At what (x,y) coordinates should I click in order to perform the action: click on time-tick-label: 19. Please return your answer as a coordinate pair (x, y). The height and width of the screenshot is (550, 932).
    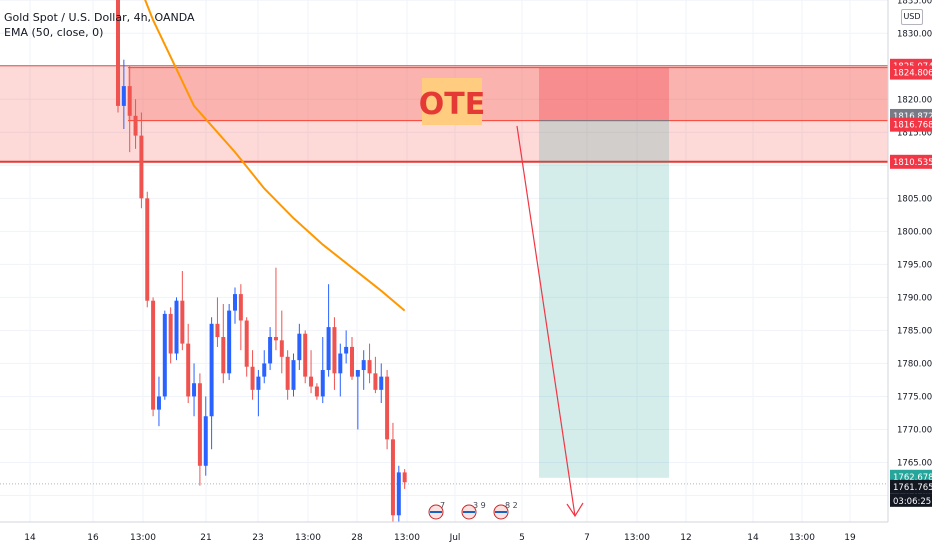
    Looking at the image, I should click on (850, 538).